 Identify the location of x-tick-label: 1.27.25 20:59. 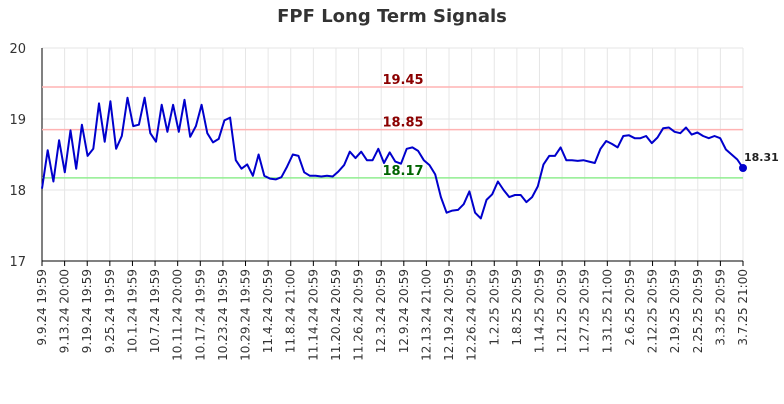
(585, 311).